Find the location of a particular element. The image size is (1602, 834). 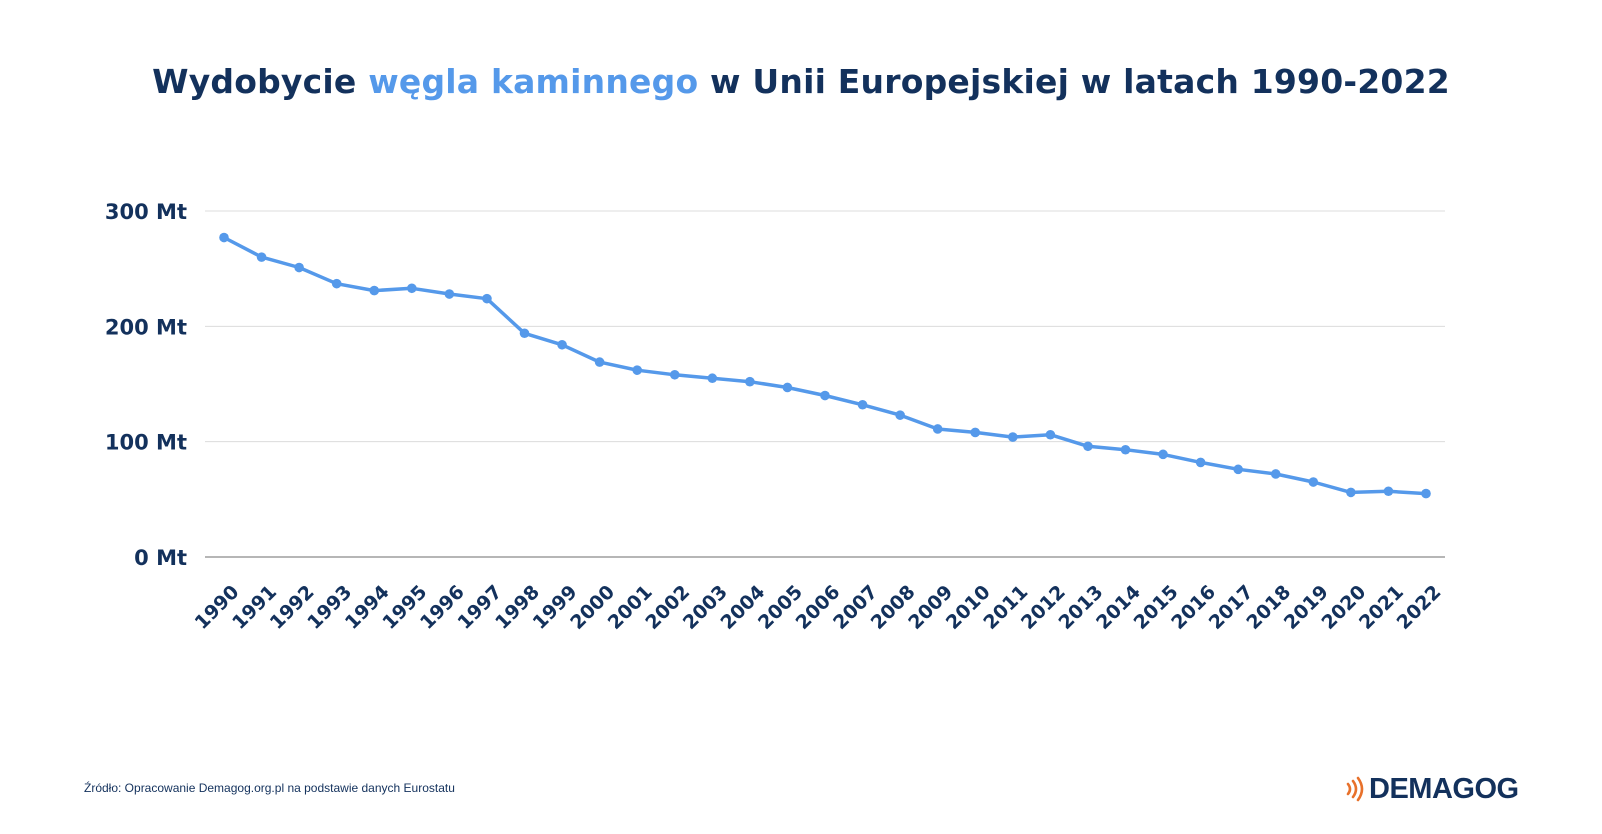

demagog-logo: DEMAGOG is located at coordinates (1432, 789).